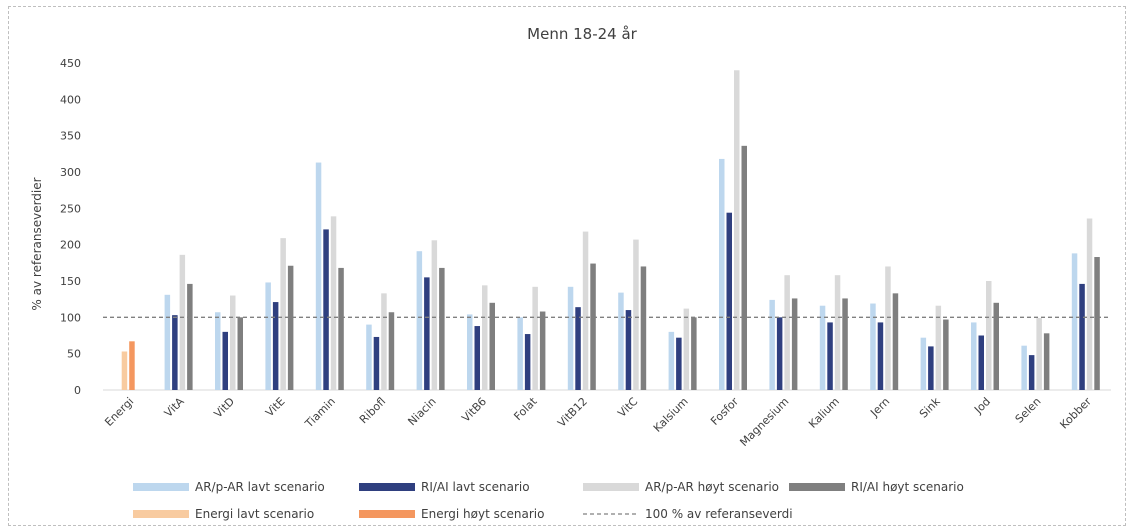 This screenshot has width=1131, height=531. Describe the element at coordinates (70, 99) in the screenshot. I see `y-tick-label: 400` at that location.